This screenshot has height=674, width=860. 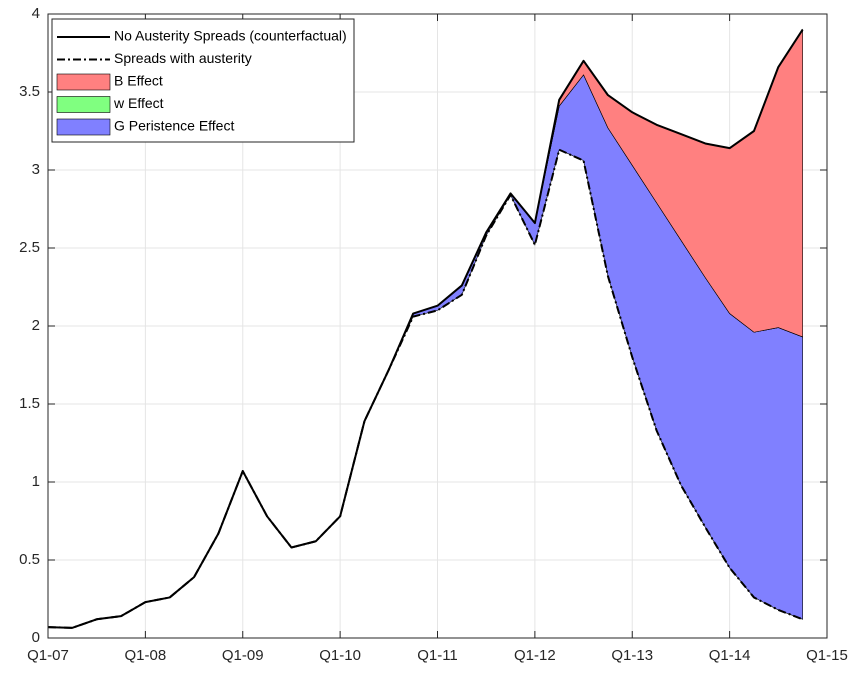 What do you see at coordinates (29, 91) in the screenshot?
I see `y-tick-label: 3.5` at bounding box center [29, 91].